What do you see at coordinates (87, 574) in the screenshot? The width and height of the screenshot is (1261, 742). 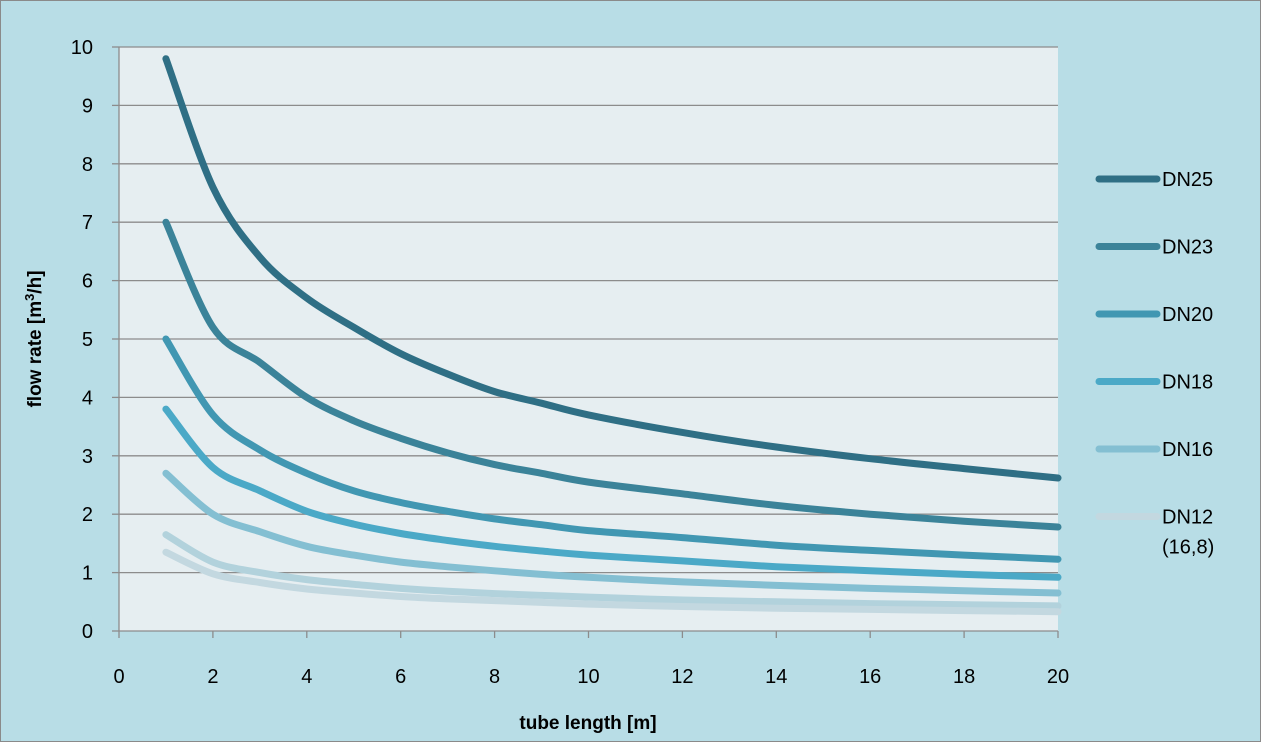 I see `y-tick-label: 1` at bounding box center [87, 574].